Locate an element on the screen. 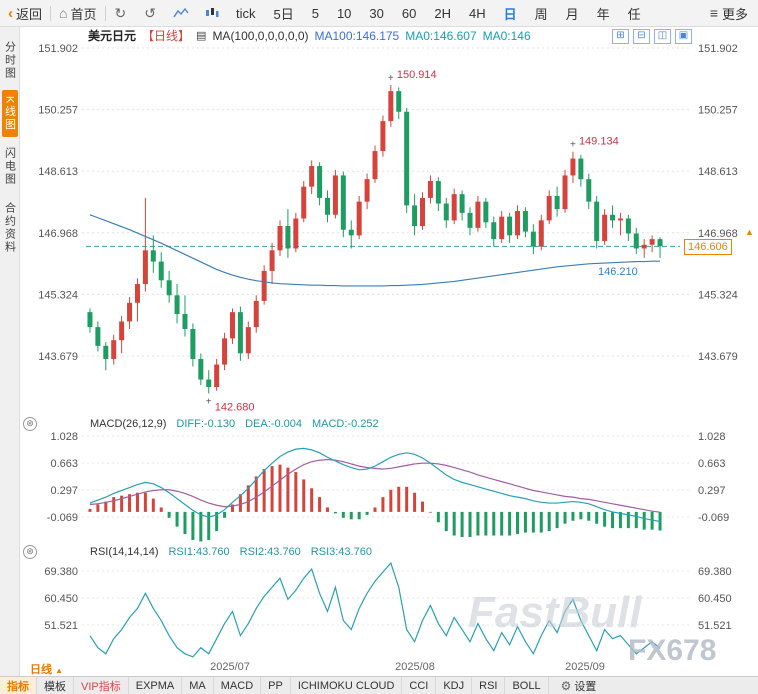 Image resolution: width=758 pixels, height=694 pixels. ma-formula: MA(100,0,0,0,0,0) is located at coordinates (260, 35).